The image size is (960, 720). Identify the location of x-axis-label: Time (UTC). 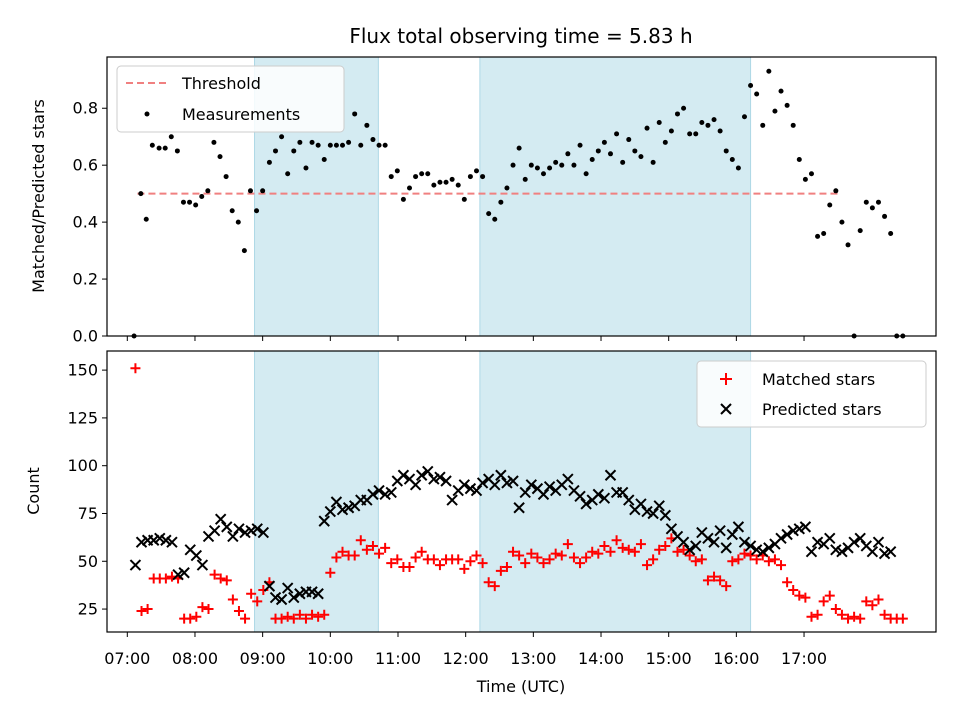
(520, 686).